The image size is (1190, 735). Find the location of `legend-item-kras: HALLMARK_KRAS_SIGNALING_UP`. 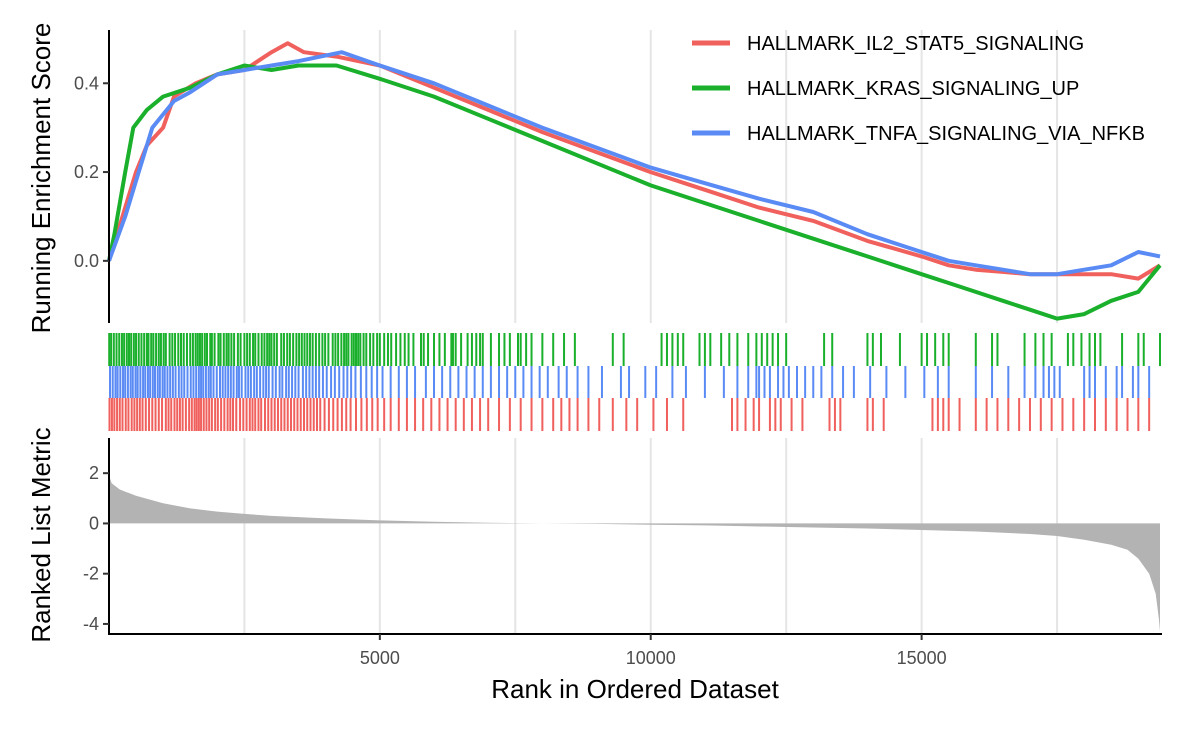

legend-item-kras: HALLMARK_KRAS_SIGNALING_UP is located at coordinates (885, 89).